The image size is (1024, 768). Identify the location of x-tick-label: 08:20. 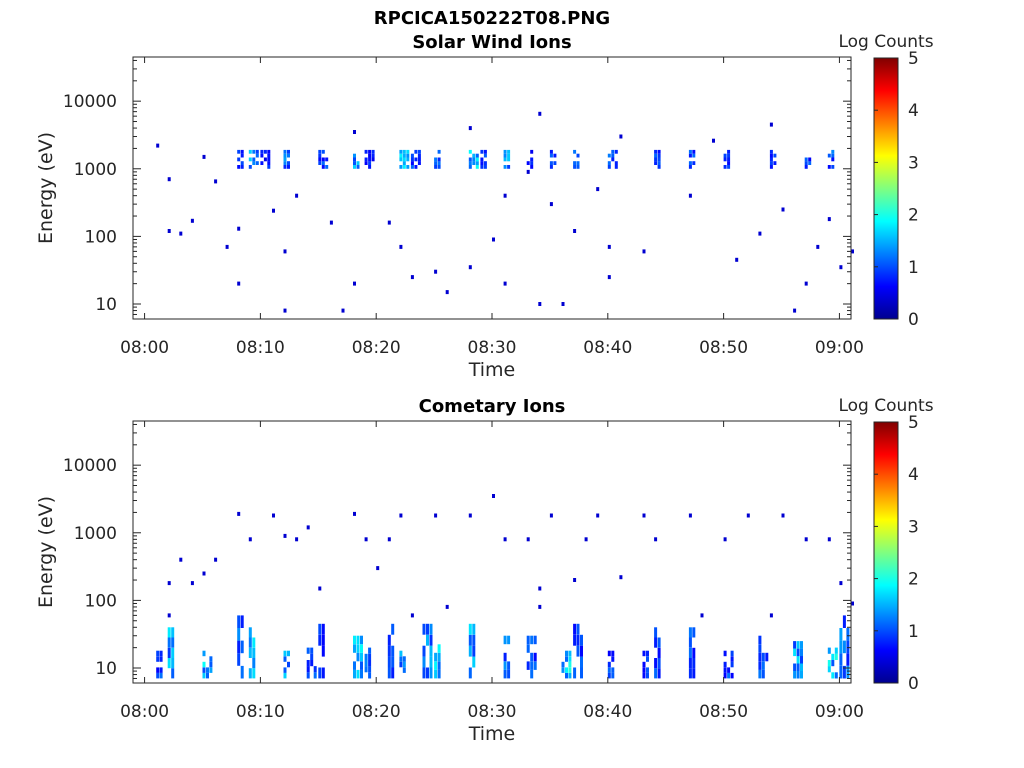
(376, 348).